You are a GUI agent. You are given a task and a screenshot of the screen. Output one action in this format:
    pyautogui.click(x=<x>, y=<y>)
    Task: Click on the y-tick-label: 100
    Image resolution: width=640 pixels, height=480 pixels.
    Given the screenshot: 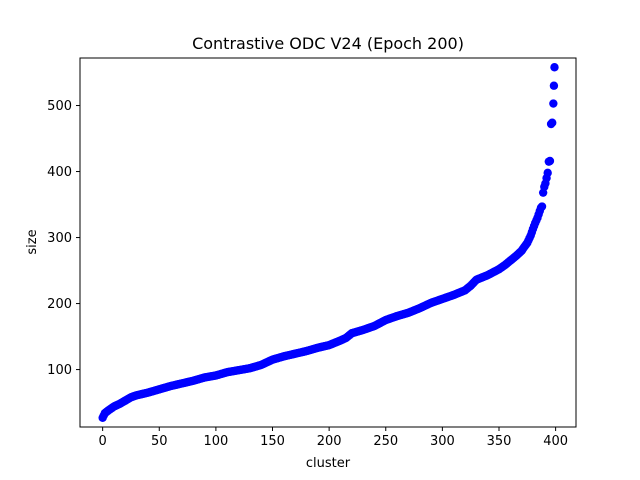 What is the action you would take?
    pyautogui.click(x=59, y=370)
    